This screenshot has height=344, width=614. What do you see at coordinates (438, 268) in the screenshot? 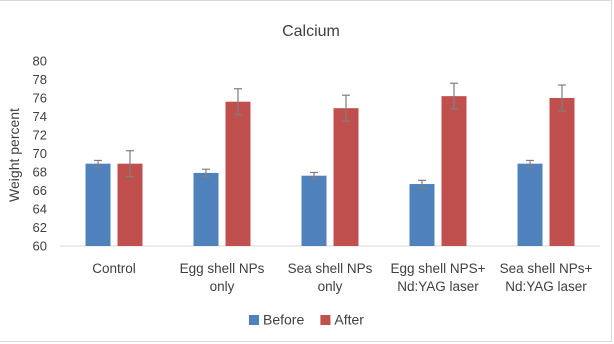
I see `x-tick-label: Egg shell NPS+` at bounding box center [438, 268].